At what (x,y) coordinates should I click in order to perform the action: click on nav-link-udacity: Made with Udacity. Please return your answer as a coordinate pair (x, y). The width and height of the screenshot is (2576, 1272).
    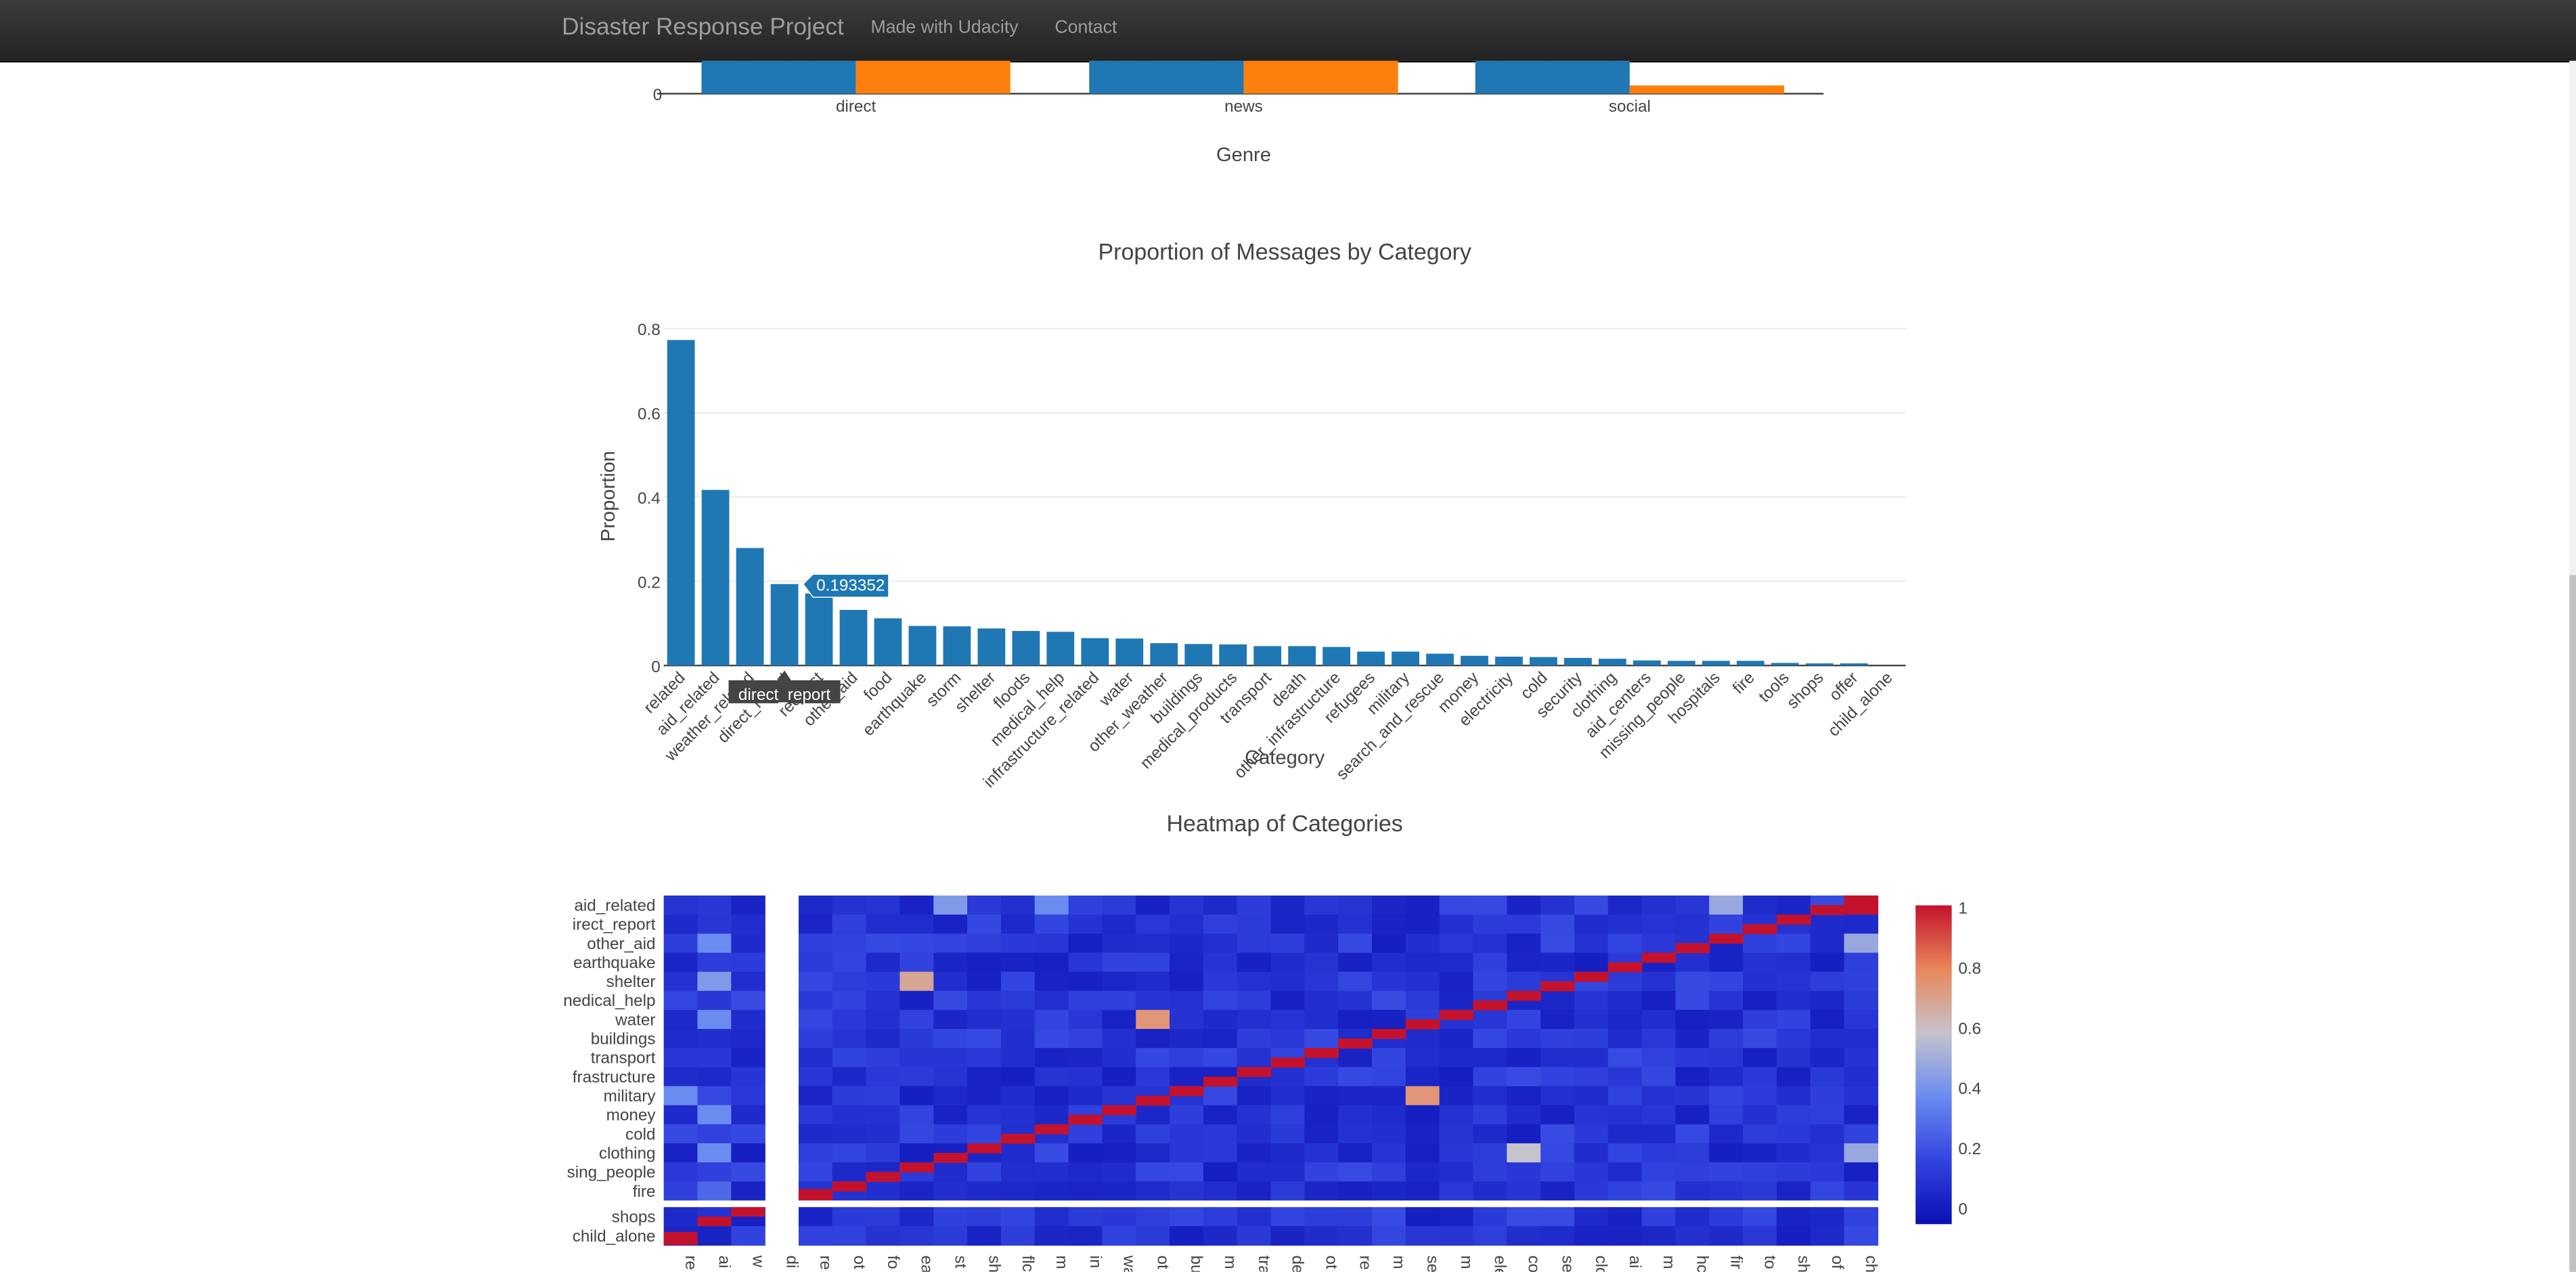
    Looking at the image, I should click on (945, 28).